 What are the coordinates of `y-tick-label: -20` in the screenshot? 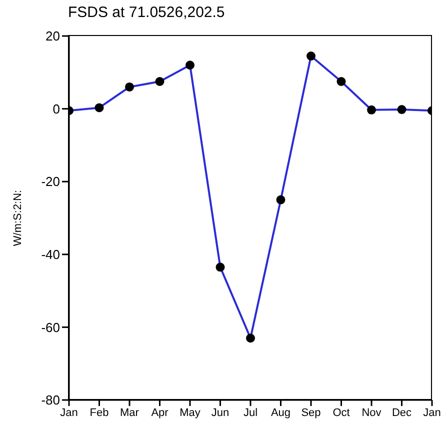 It's located at (50, 182).